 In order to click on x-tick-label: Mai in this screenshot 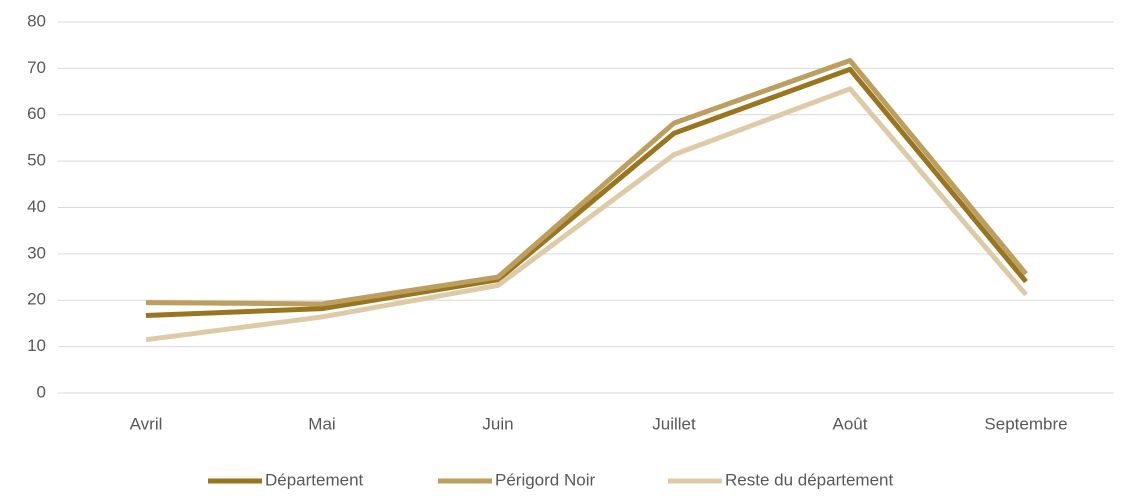, I will do `click(321, 423)`.